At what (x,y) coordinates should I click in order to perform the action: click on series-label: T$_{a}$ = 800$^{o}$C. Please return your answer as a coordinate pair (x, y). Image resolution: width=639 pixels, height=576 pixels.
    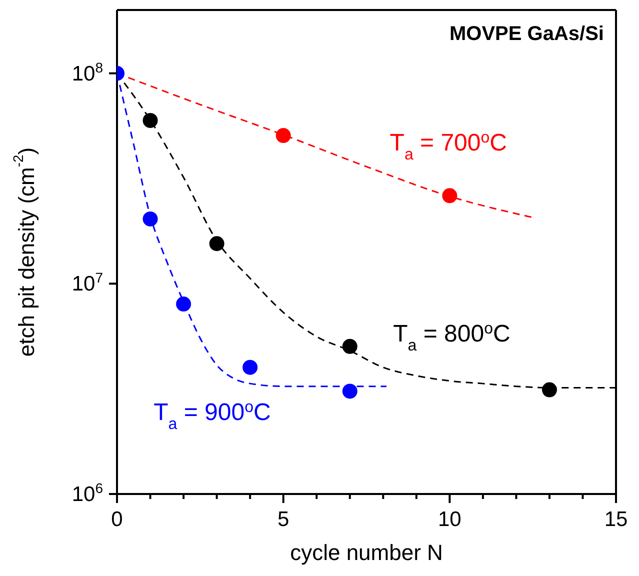
    Looking at the image, I should click on (451, 337).